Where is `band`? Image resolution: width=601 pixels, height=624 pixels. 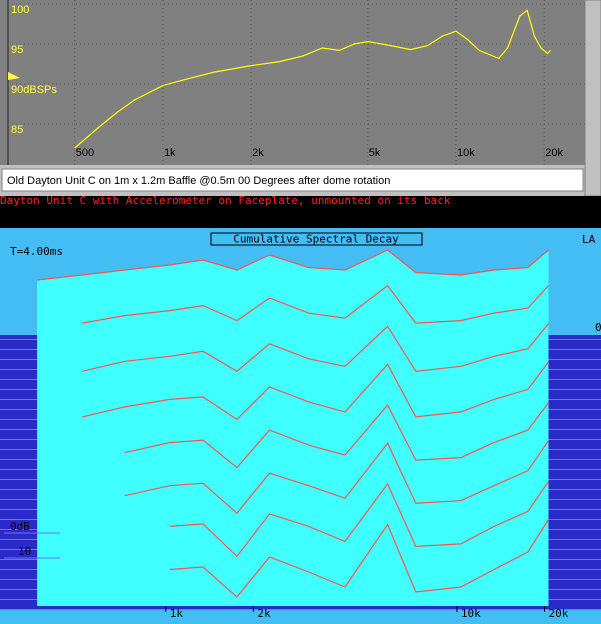
band is located at coordinates (300, 212).